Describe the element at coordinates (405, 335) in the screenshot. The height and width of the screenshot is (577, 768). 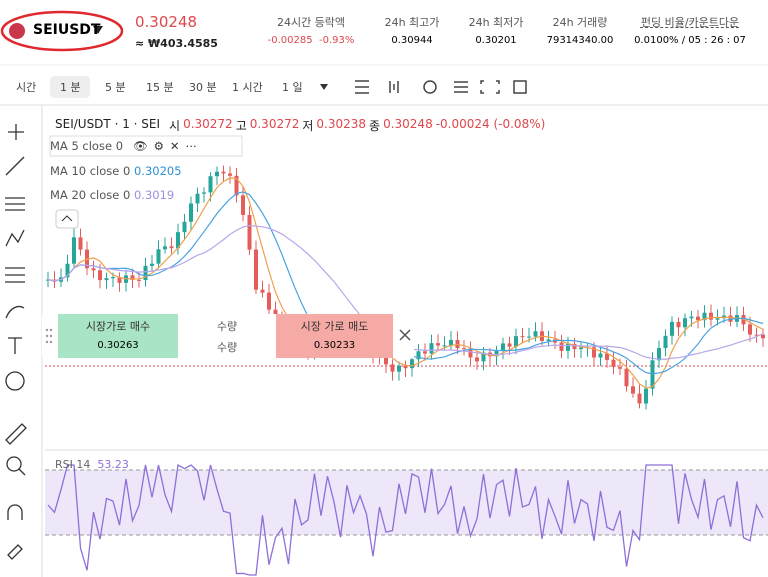
I see `close-icon` at that location.